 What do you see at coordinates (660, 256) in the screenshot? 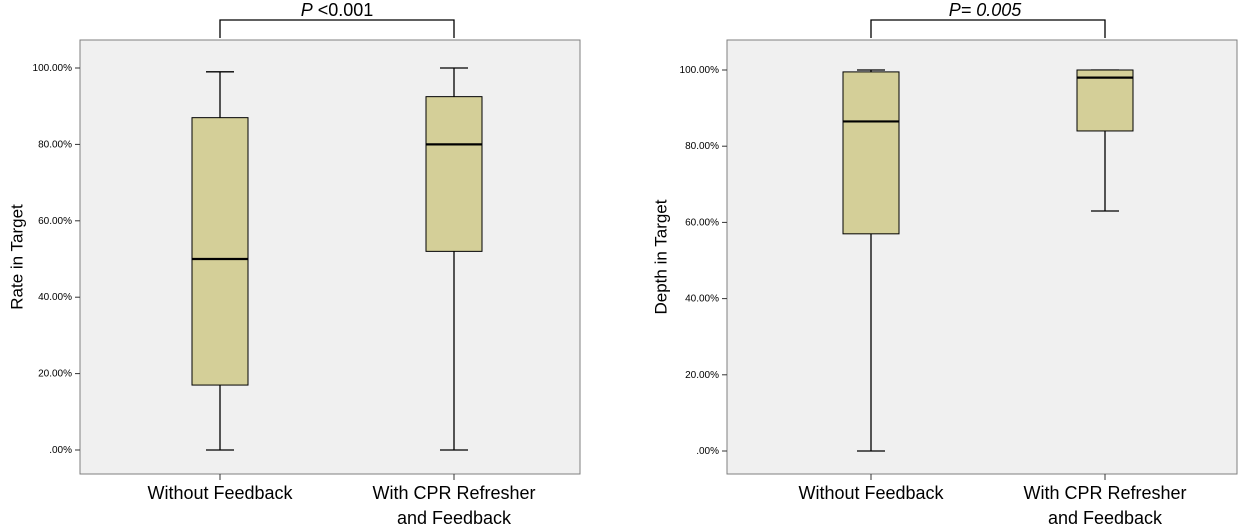
I see `y-axis-label: Depth in Target` at bounding box center [660, 256].